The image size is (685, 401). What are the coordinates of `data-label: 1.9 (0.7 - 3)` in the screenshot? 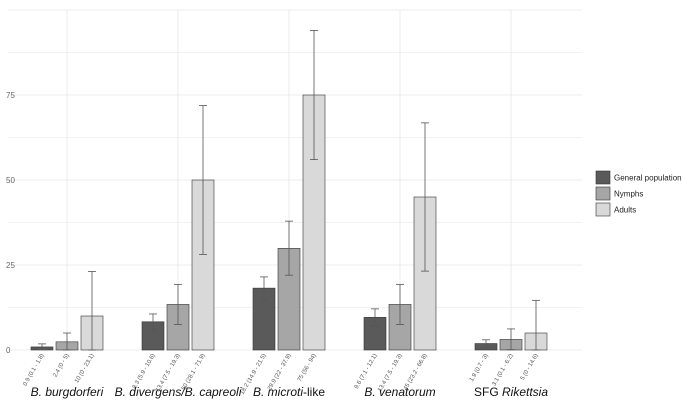 It's located at (479, 368).